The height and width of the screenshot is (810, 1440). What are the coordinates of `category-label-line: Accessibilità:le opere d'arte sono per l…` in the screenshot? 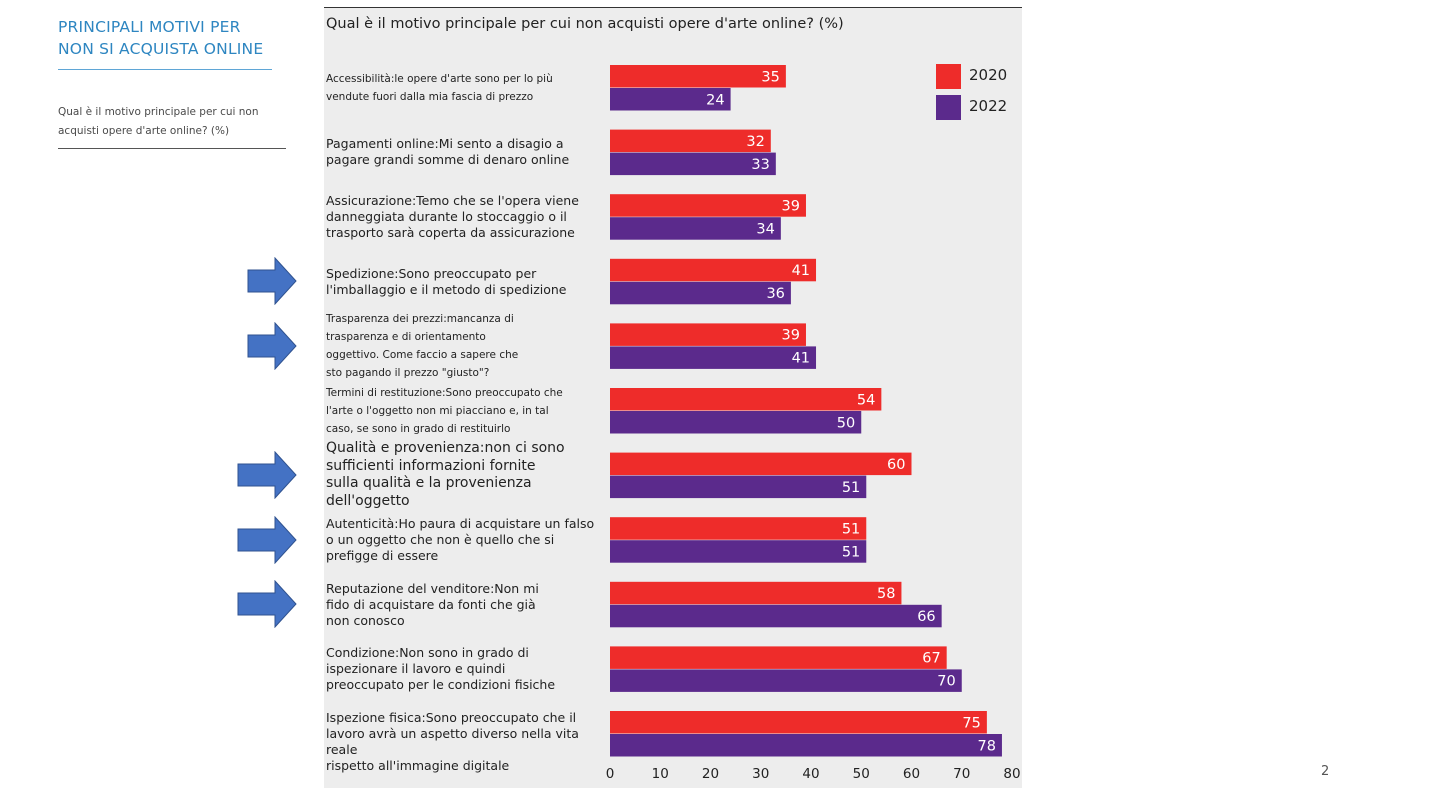 It's located at (439, 78).